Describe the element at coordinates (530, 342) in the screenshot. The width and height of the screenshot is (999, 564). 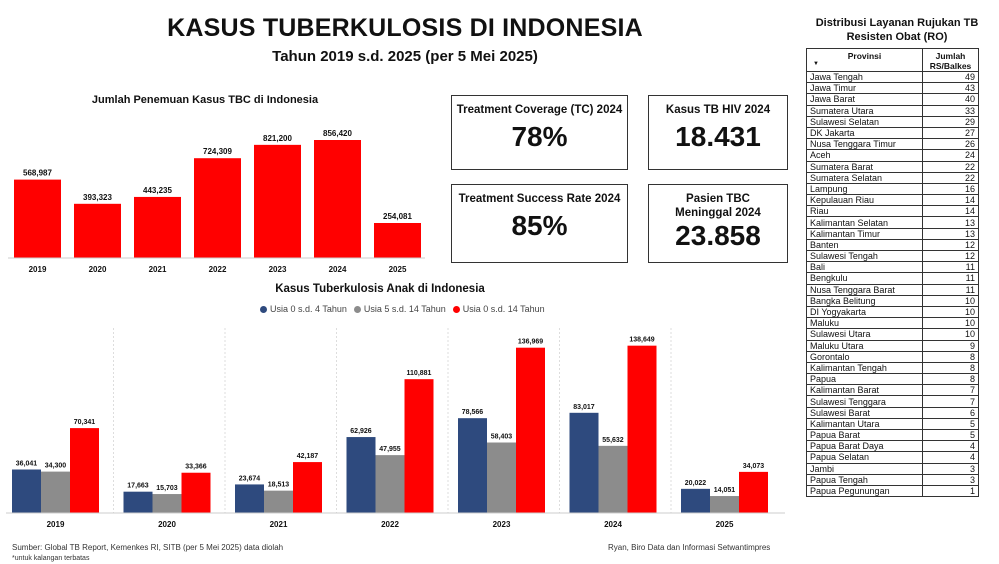
I see `data-label: 136,969` at that location.